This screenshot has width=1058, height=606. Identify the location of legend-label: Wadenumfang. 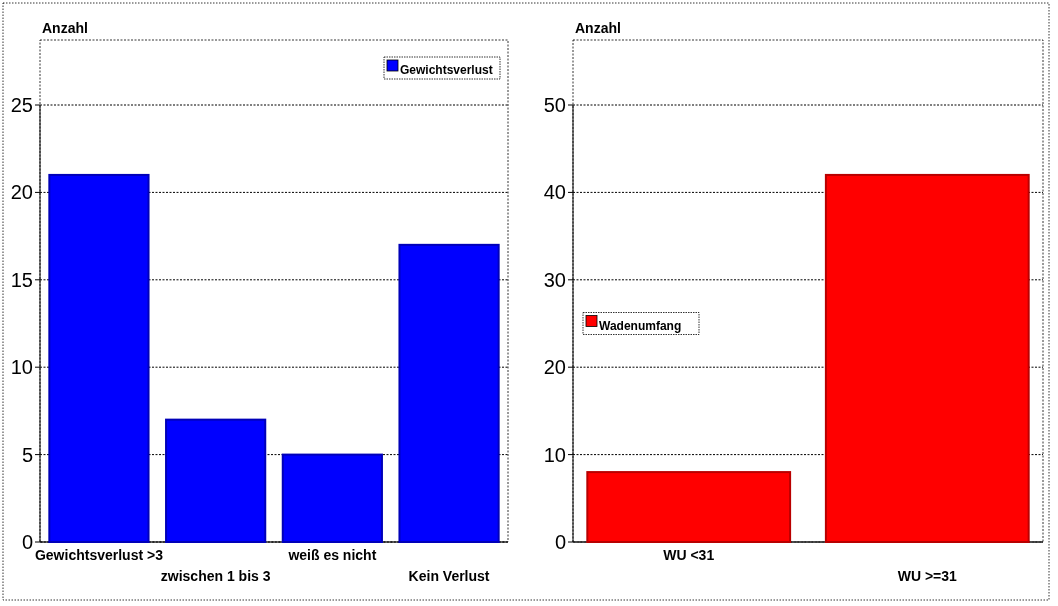
(640, 325).